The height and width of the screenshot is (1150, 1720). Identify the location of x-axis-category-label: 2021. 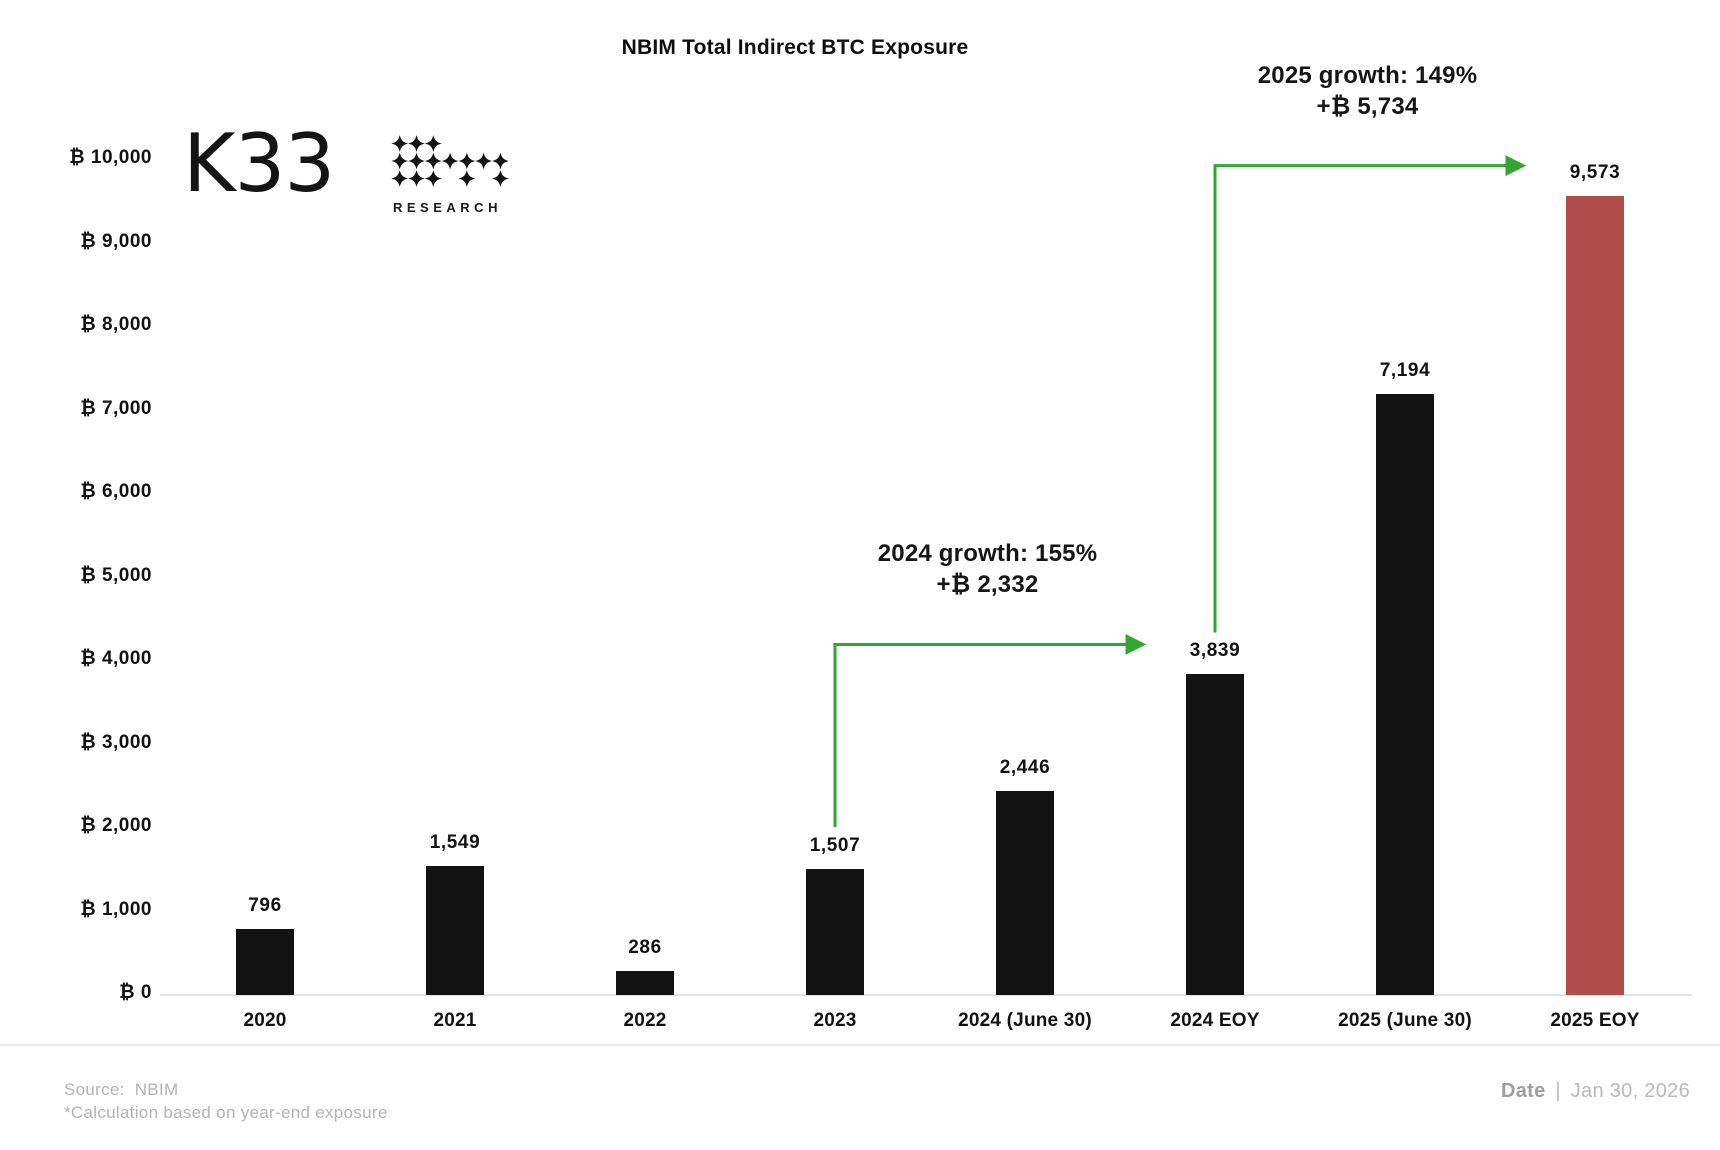
(455, 1020).